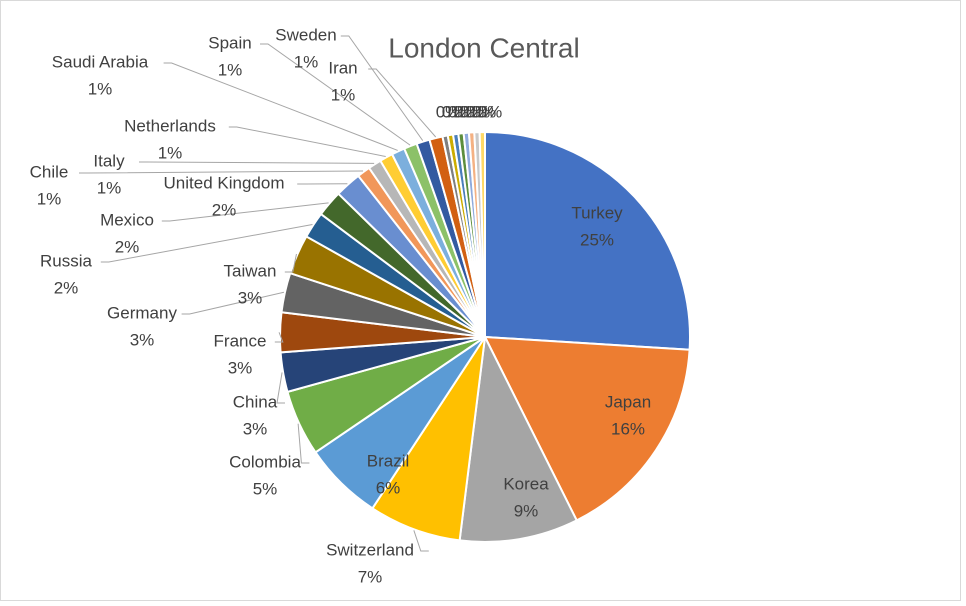  Describe the element at coordinates (229, 42) in the screenshot. I see `slice-label: Spain` at that location.